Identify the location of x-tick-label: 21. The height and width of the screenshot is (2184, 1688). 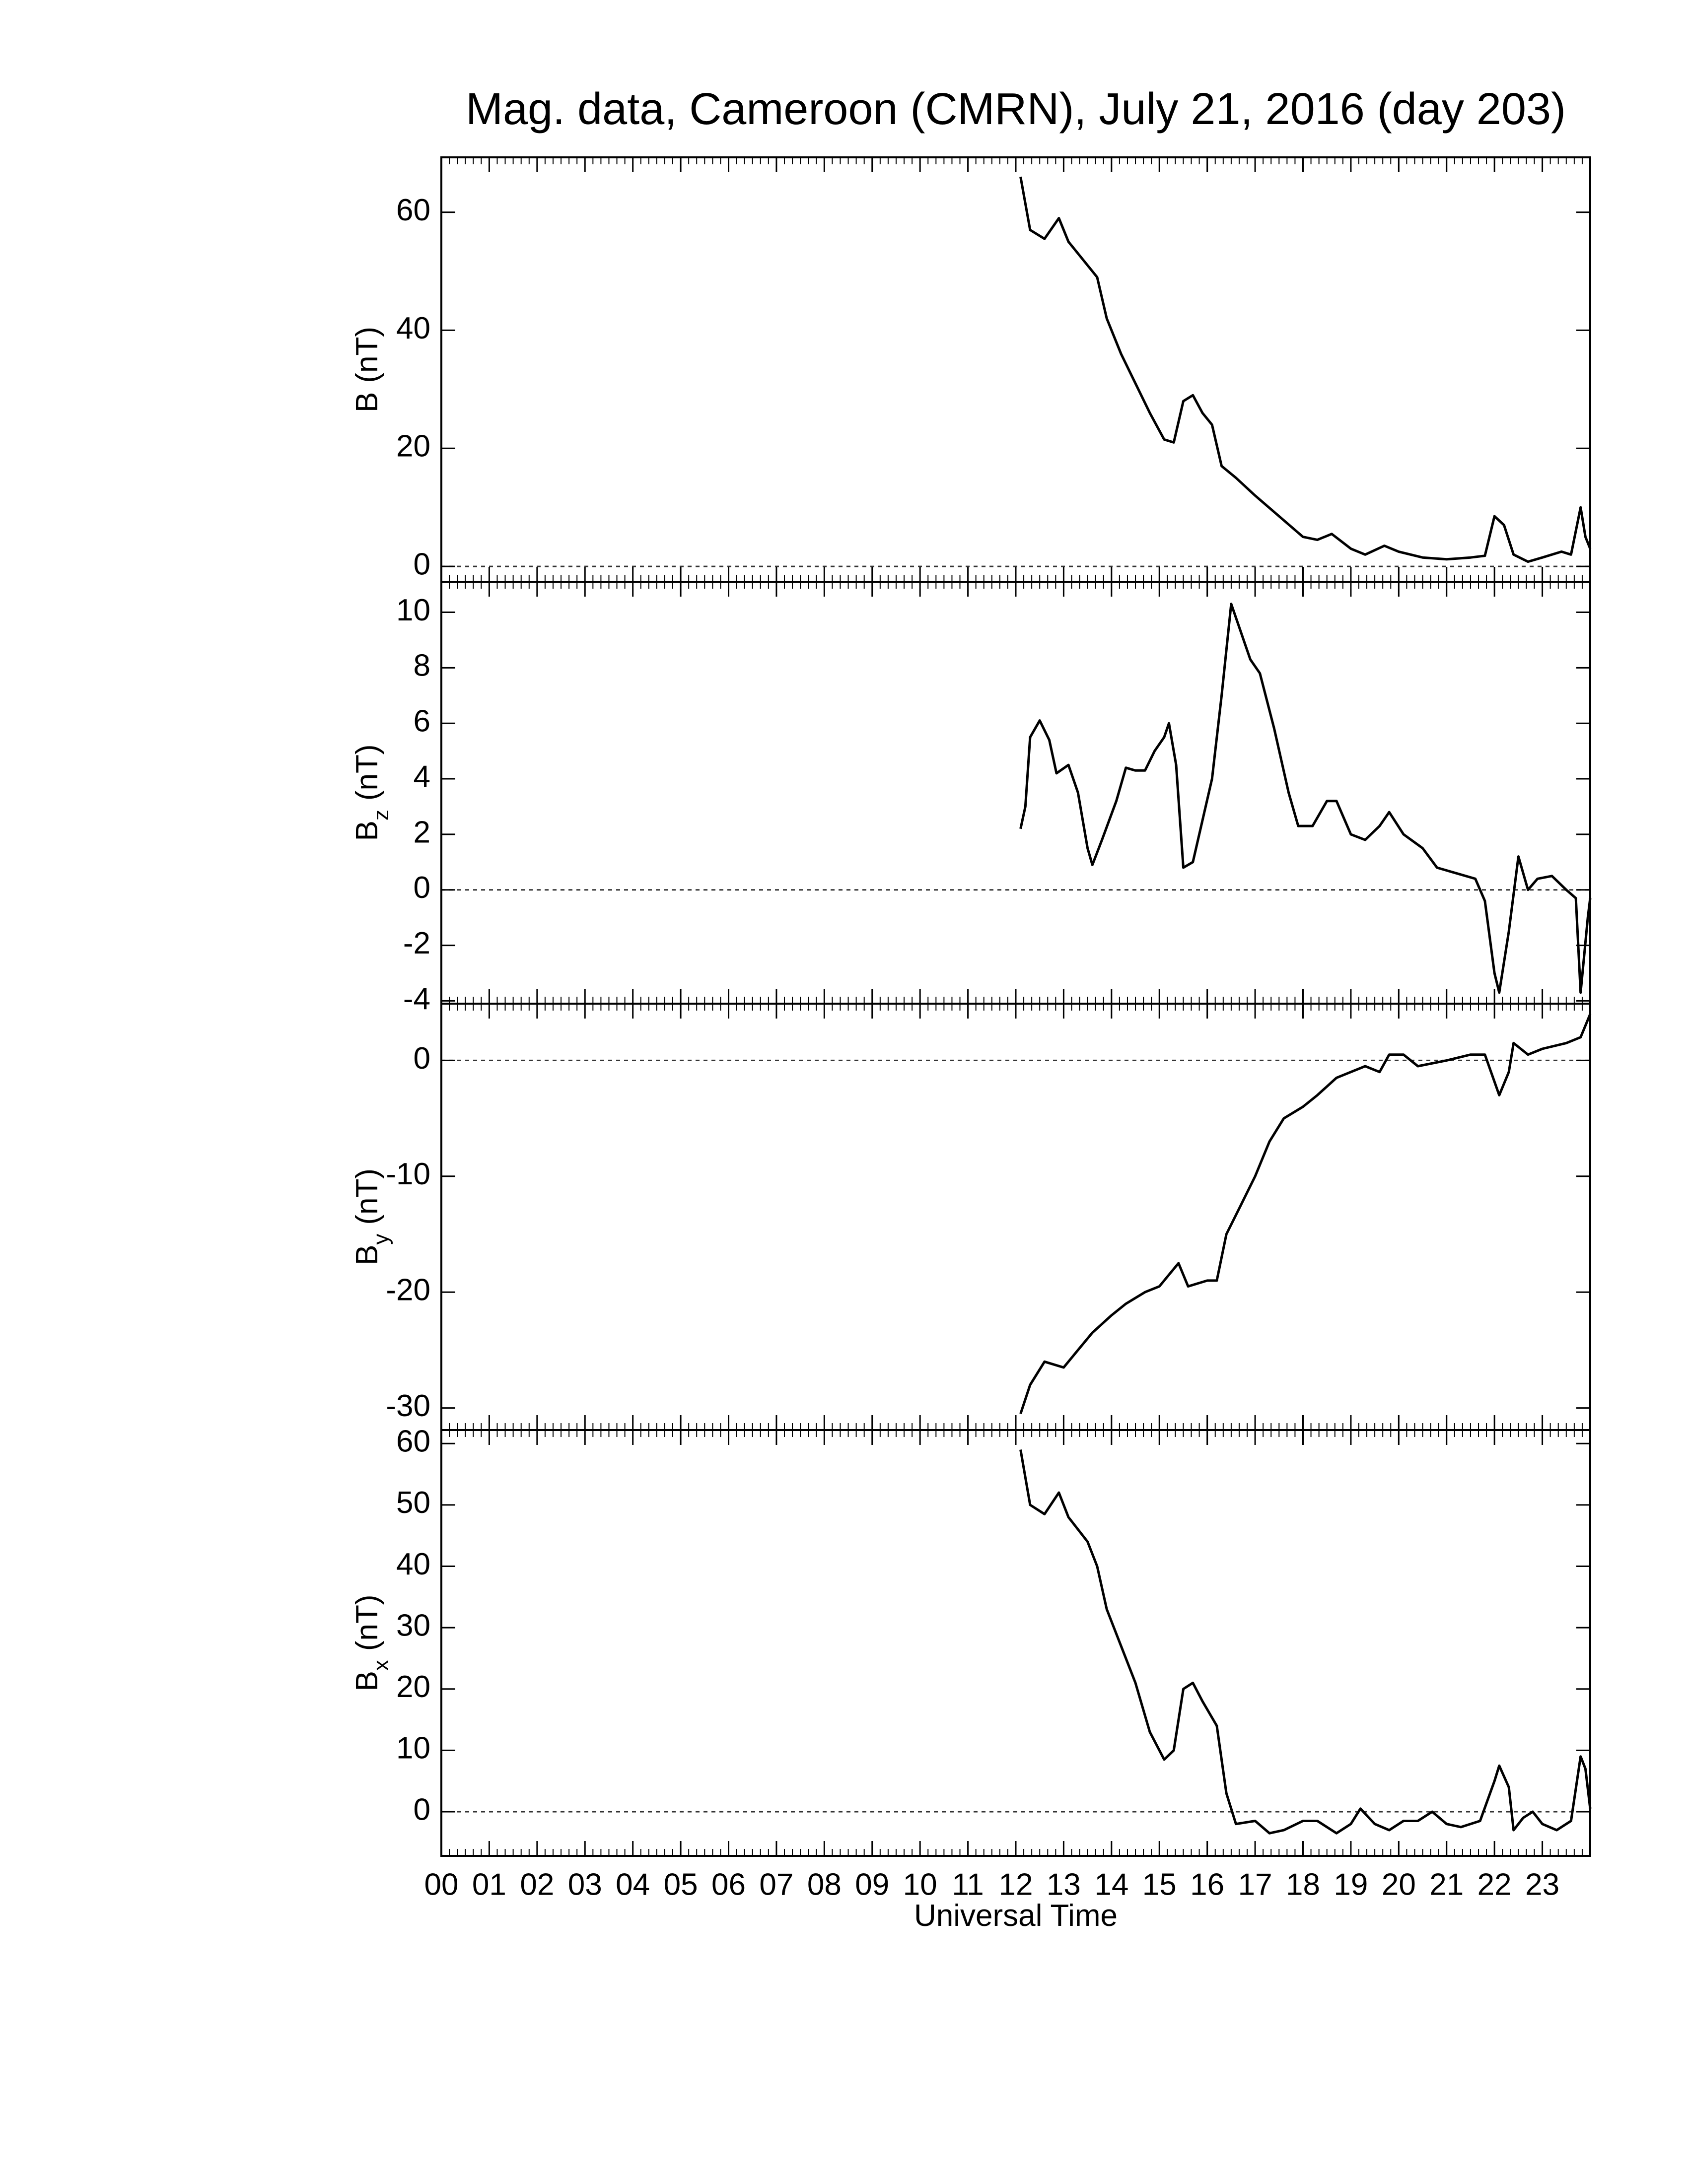
(1446, 1884).